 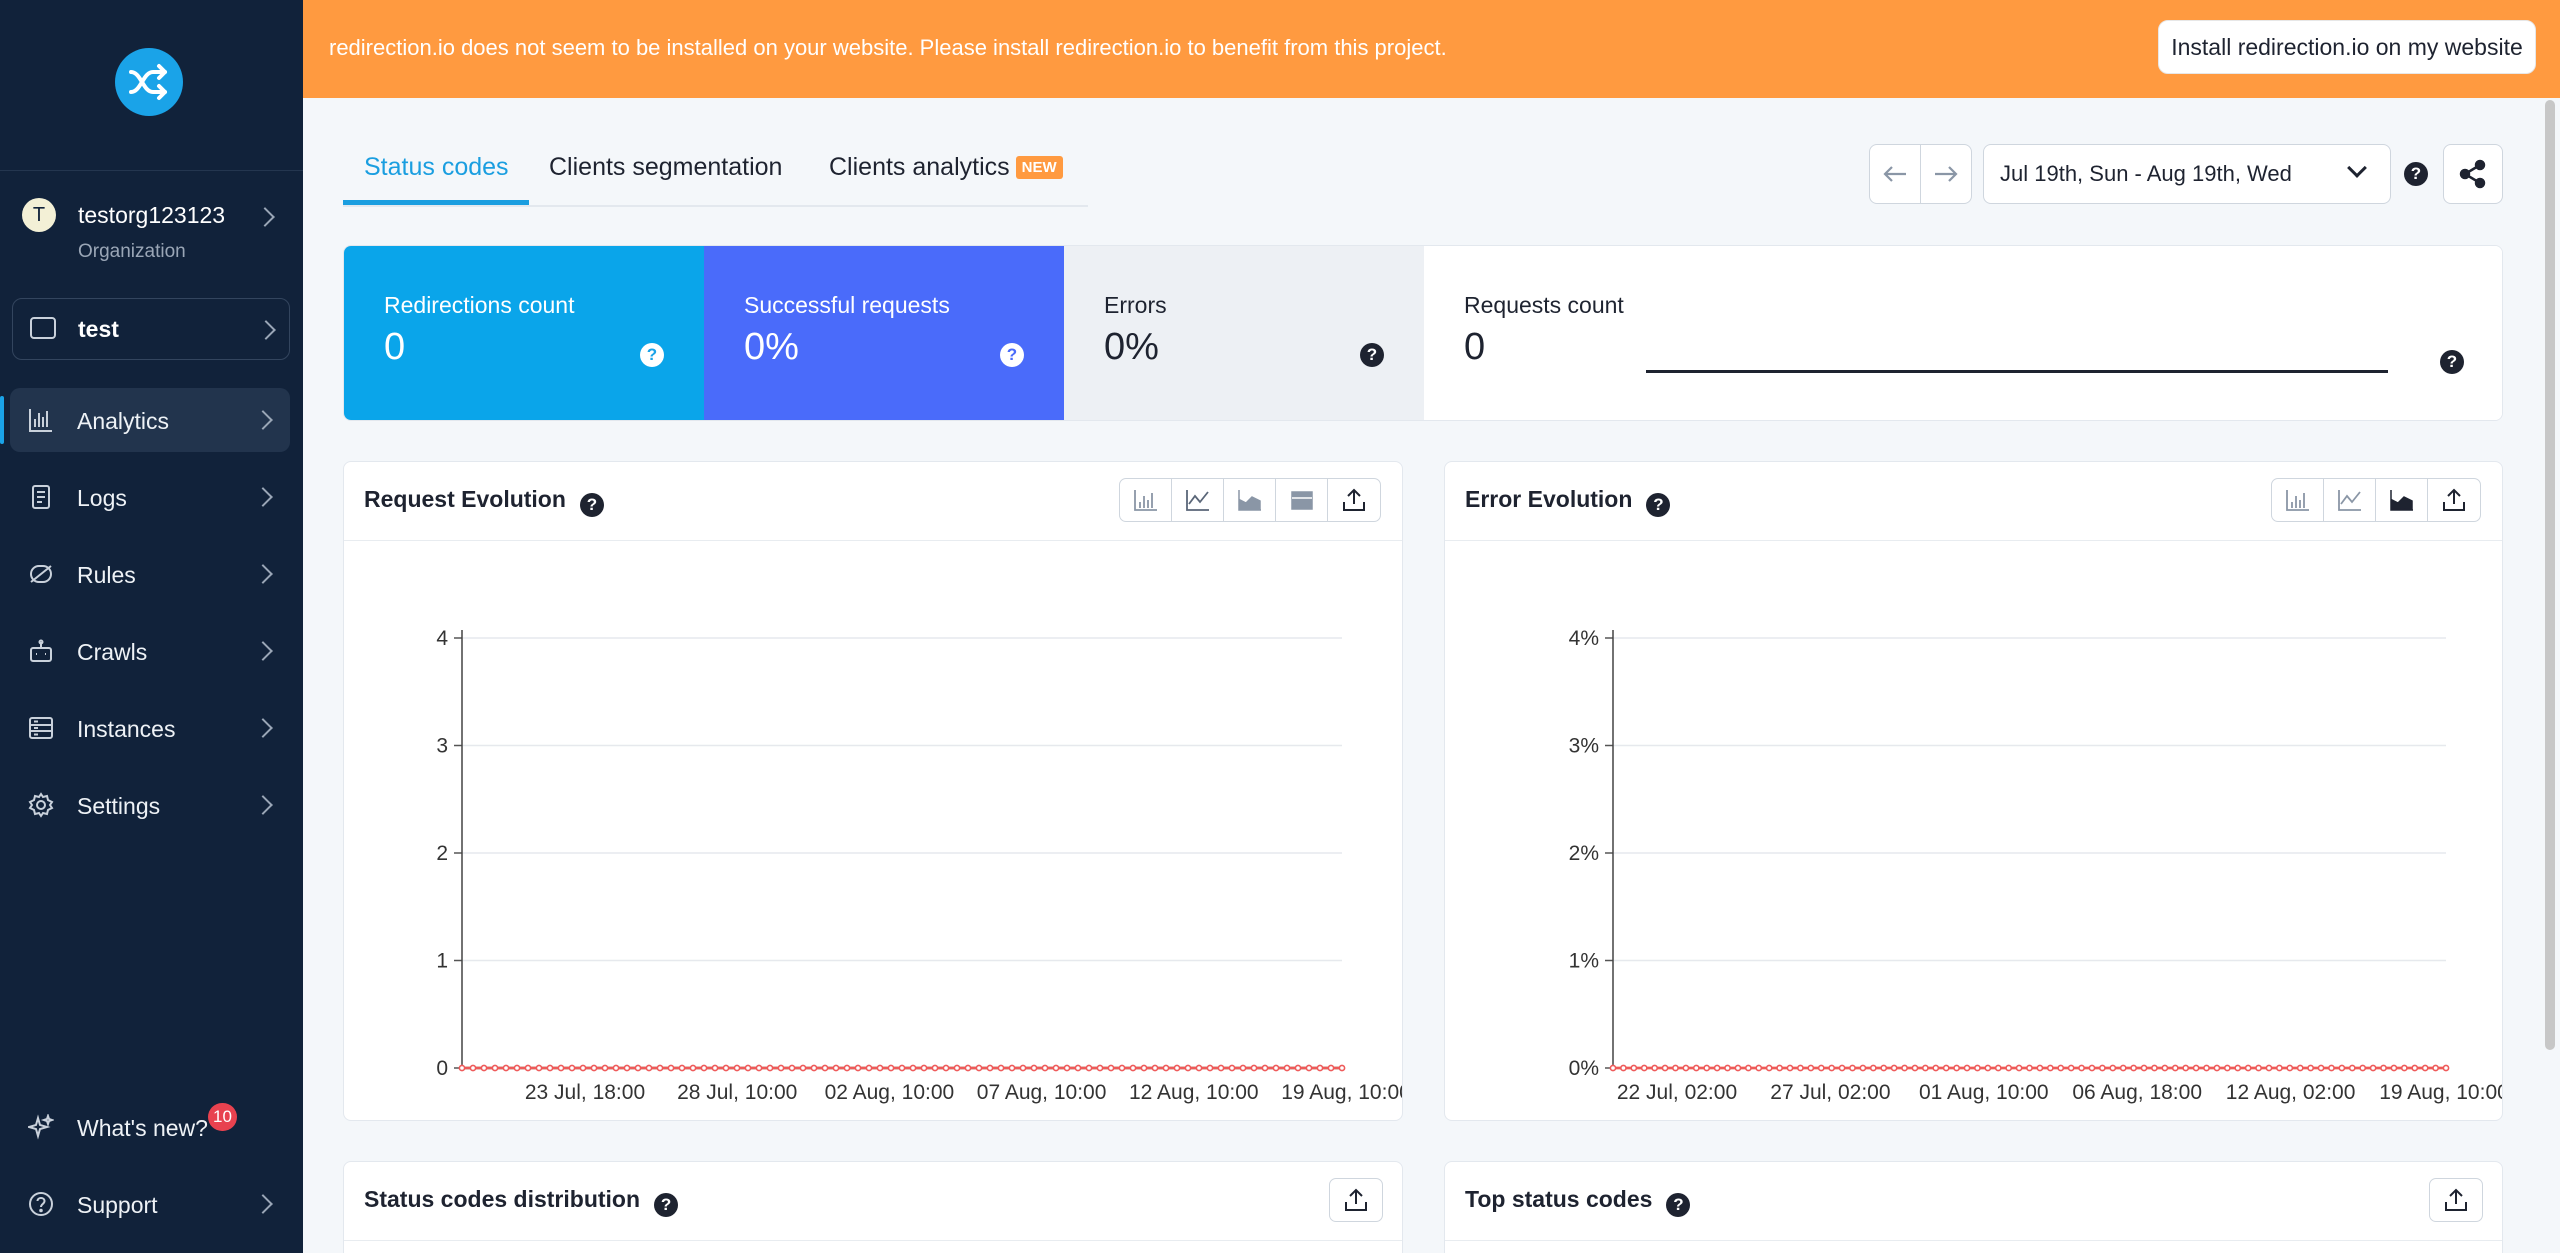 What do you see at coordinates (126, 729) in the screenshot?
I see `sidebar-item-label: Instances` at bounding box center [126, 729].